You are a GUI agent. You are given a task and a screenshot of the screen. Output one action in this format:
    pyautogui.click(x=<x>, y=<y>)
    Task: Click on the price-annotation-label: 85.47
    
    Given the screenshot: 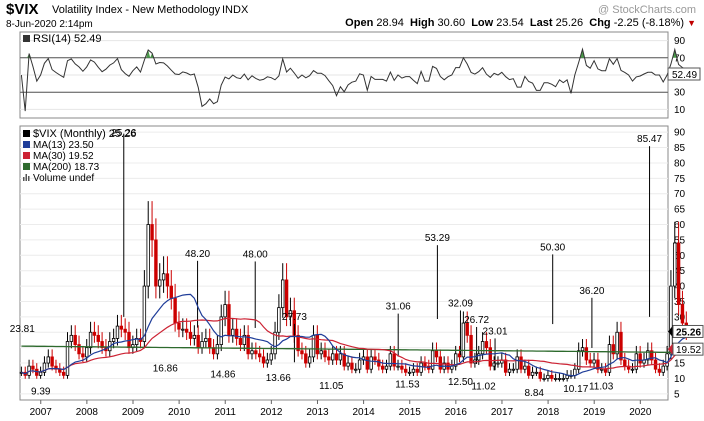 What is the action you would take?
    pyautogui.click(x=649, y=139)
    